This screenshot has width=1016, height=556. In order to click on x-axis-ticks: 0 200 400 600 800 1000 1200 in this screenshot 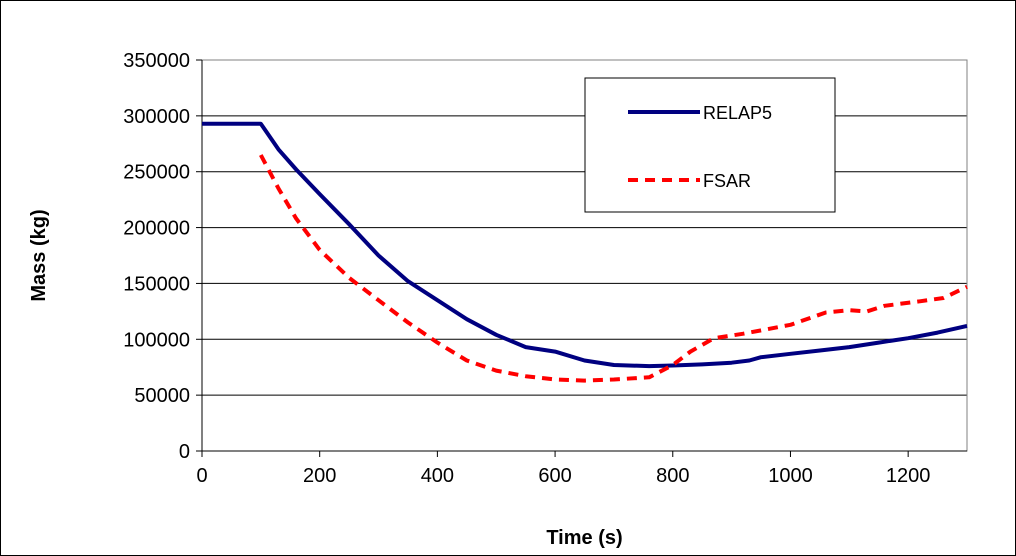, I will do `click(581, 468)`.